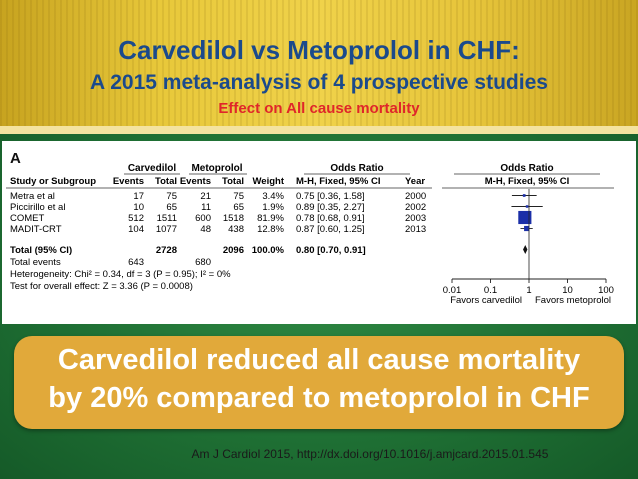 The width and height of the screenshot is (638, 479). I want to click on study-name: Piccirillo et al, so click(37, 207).